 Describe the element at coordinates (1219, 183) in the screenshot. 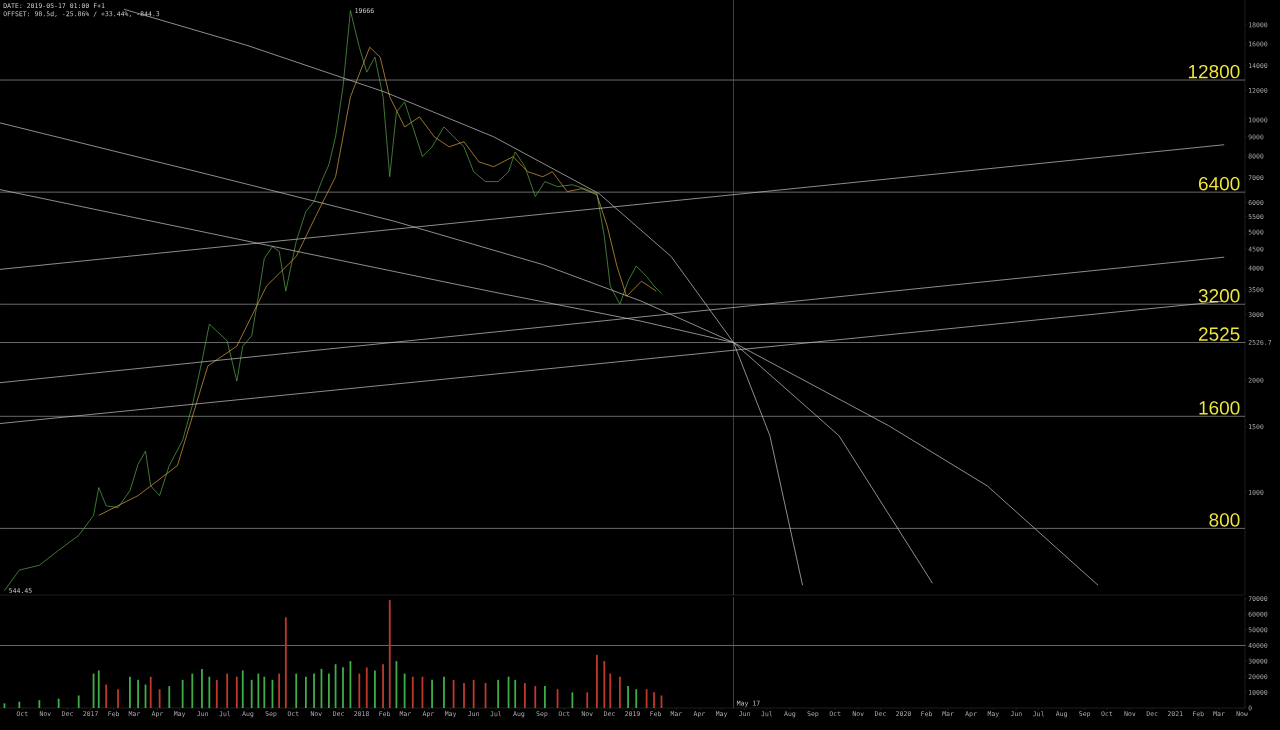

I see `ref-line-label: 6400` at that location.